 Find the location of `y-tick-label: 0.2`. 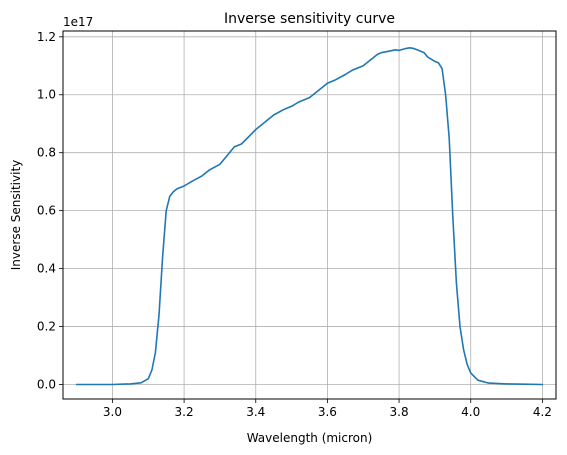

y-tick-label: 0.2 is located at coordinates (46, 327).